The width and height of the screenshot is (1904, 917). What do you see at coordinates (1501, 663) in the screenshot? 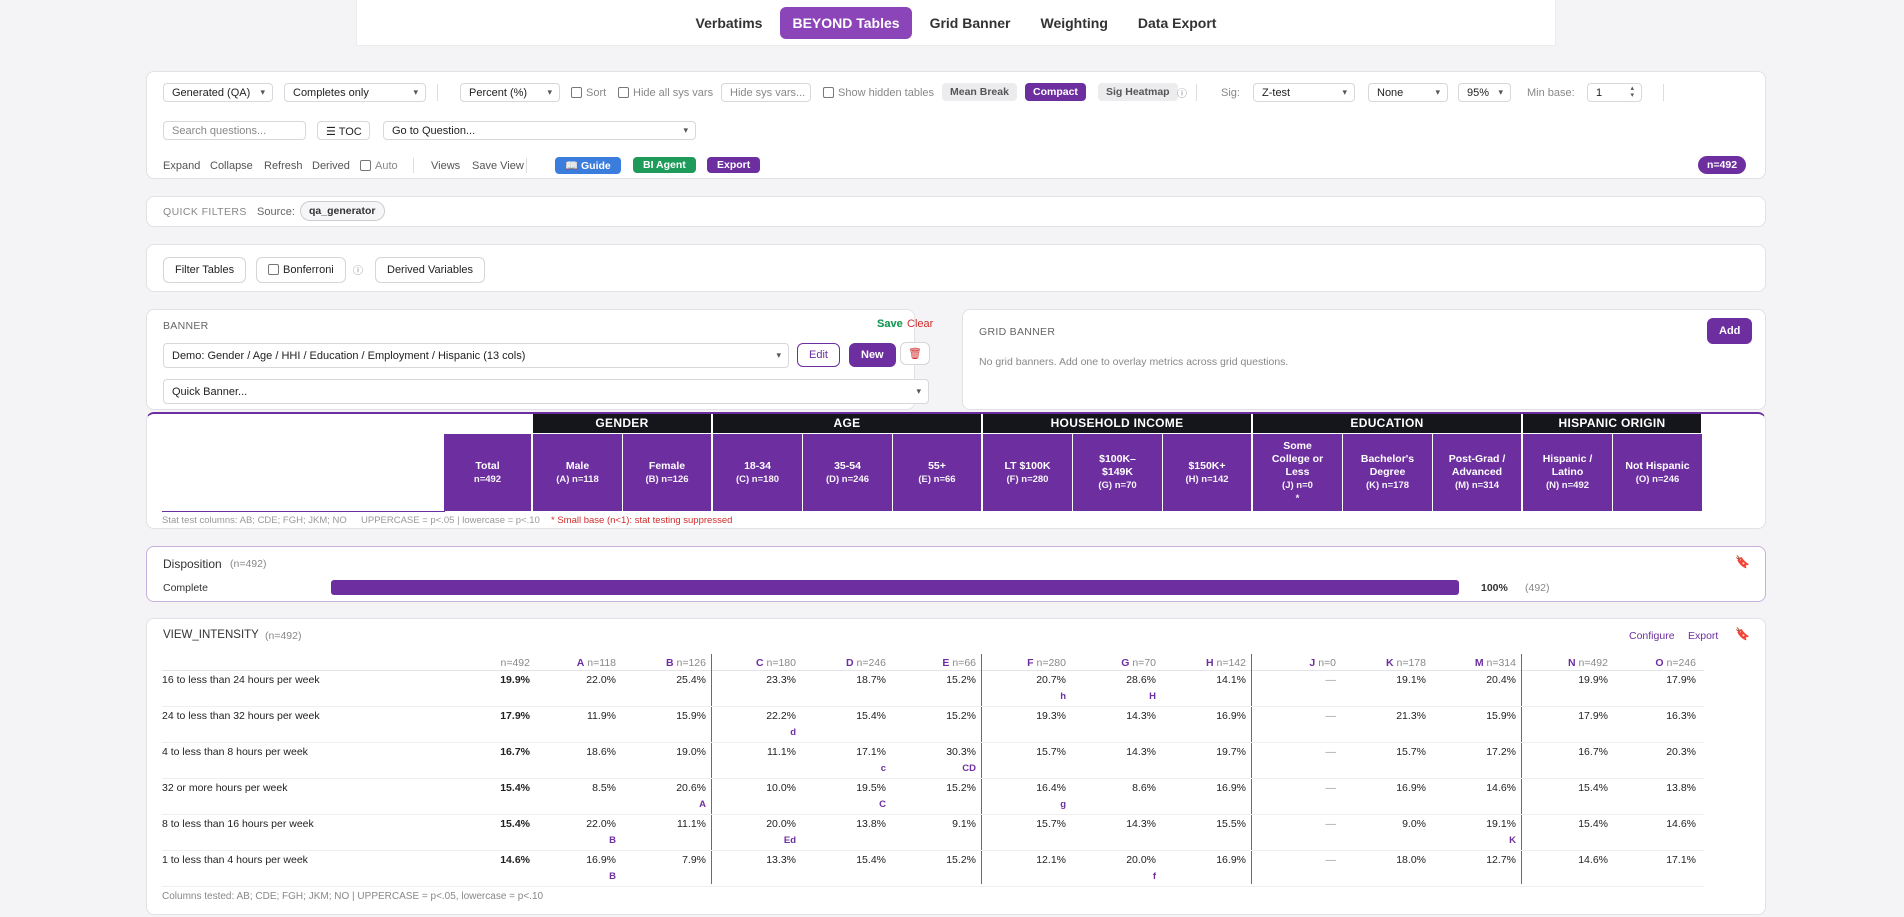
I see `column-base: n=314` at bounding box center [1501, 663].